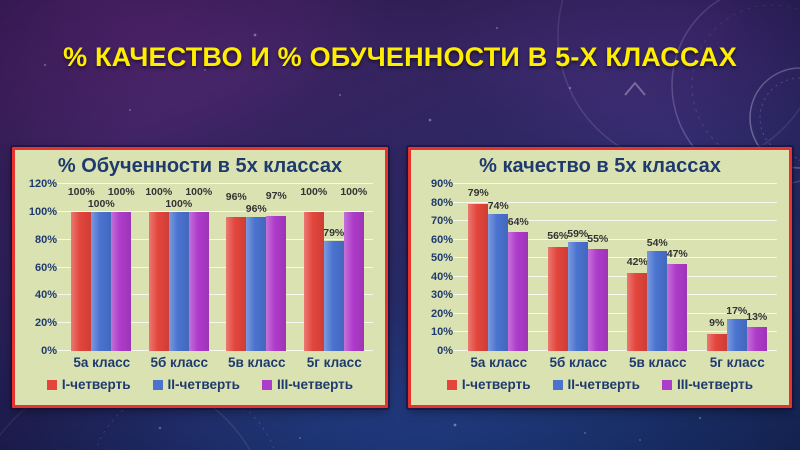 The image size is (800, 450). Describe the element at coordinates (637, 303) in the screenshot. I see `bar: 42%` at that location.